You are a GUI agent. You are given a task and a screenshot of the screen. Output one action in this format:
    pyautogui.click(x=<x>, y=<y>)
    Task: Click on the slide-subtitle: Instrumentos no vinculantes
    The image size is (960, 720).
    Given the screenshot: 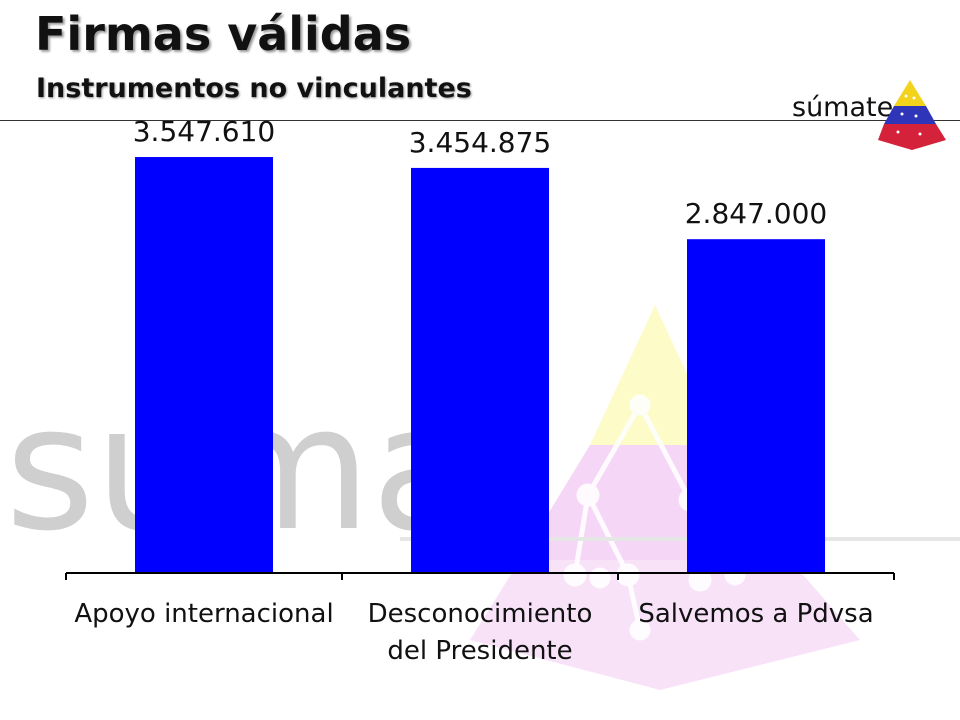 What is the action you would take?
    pyautogui.click(x=254, y=88)
    